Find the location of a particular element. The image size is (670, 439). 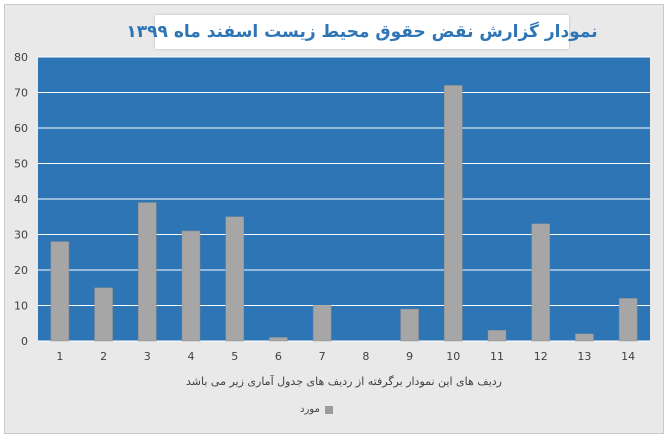

y-tick-label: 40 is located at coordinates (21, 199).